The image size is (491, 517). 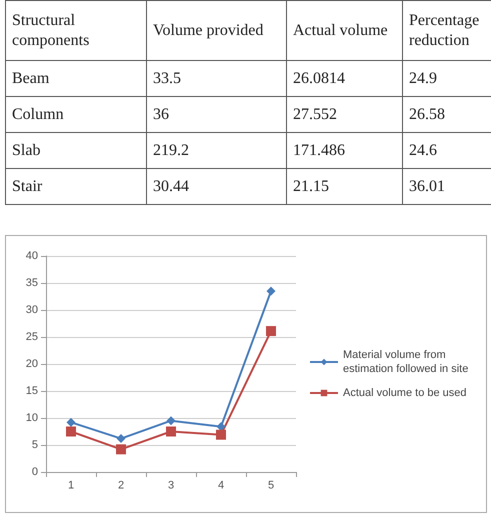 What do you see at coordinates (344, 186) in the screenshot?
I see `text: 21.15` at bounding box center [344, 186].